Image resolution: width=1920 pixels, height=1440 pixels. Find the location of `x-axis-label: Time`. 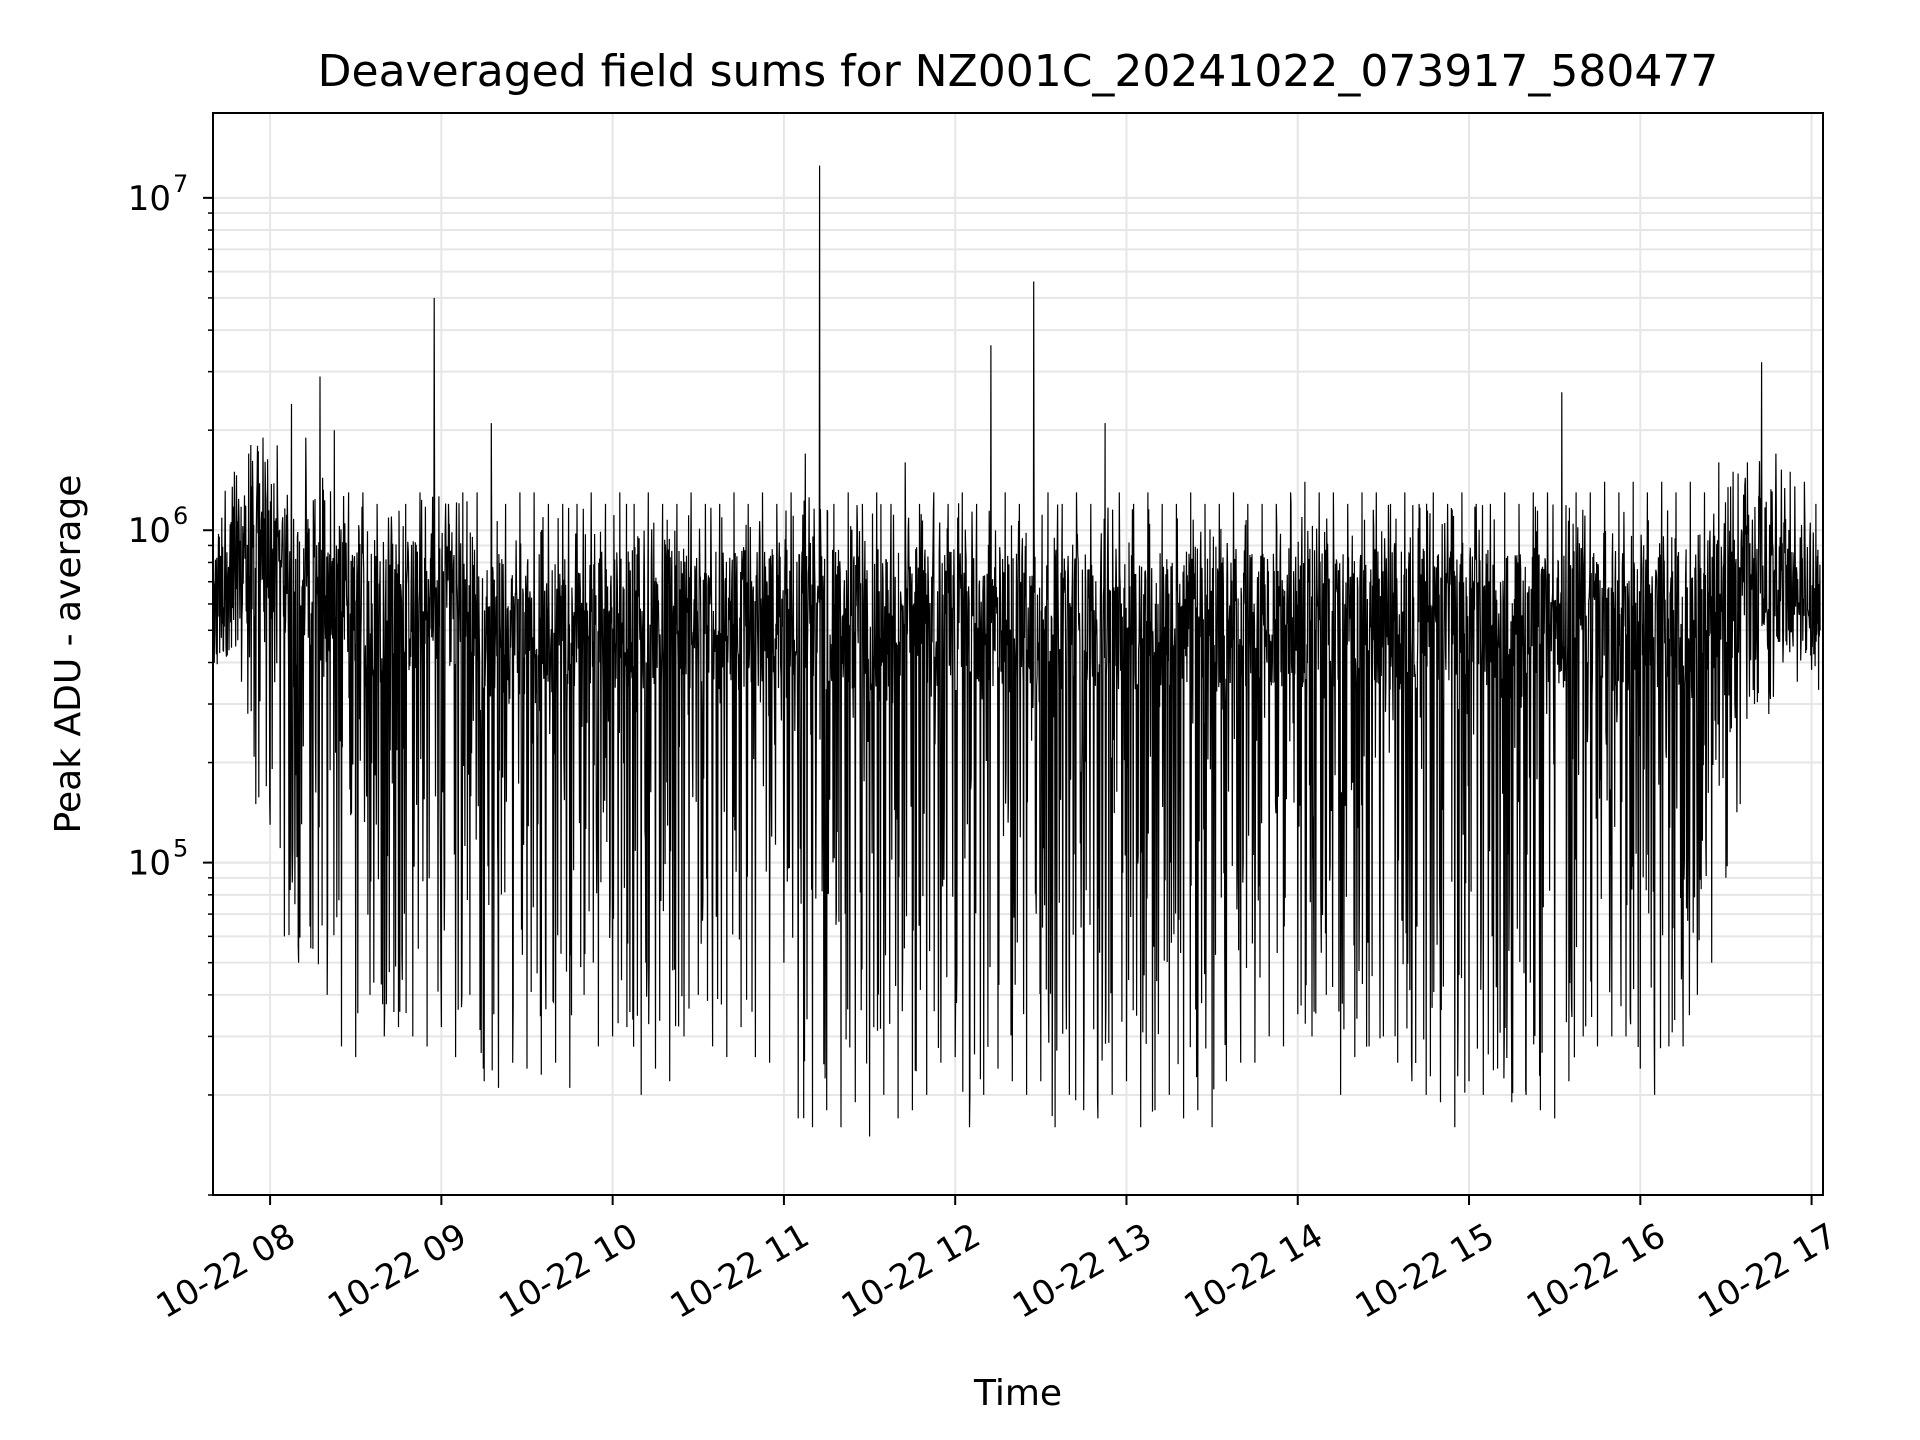

x-axis-label: Time is located at coordinates (1017, 1393).